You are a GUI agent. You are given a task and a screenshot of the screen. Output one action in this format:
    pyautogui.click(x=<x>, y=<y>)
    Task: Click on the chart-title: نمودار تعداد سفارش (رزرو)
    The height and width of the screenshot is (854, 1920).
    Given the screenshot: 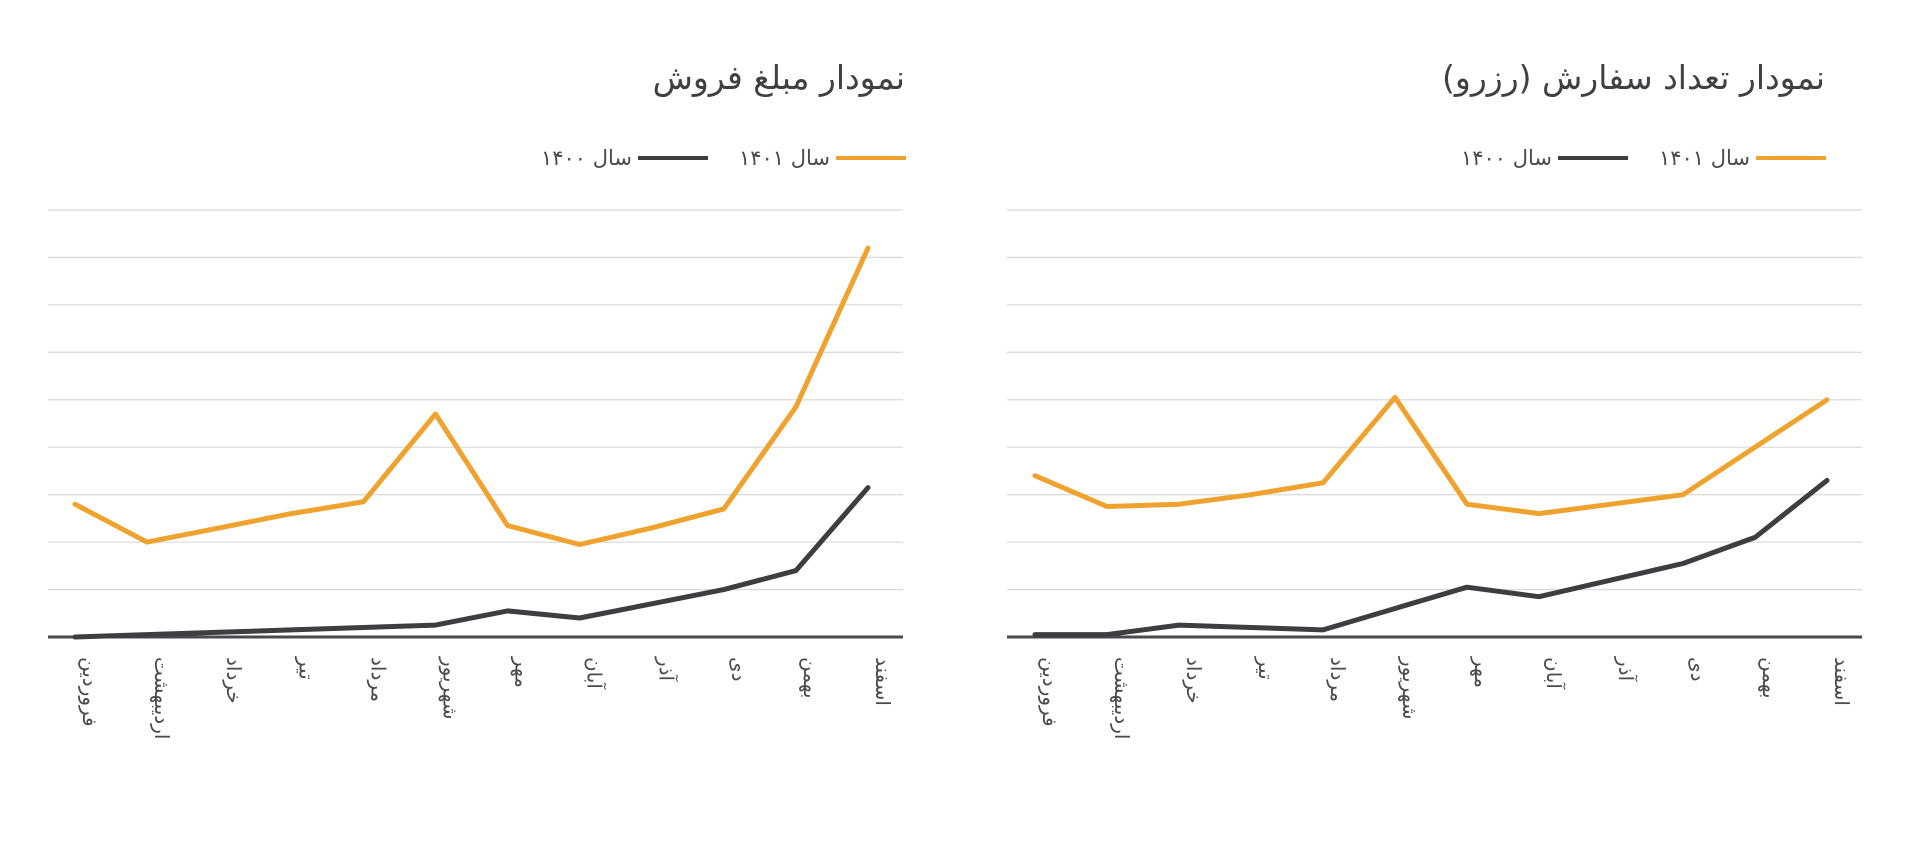 What is the action you would take?
    pyautogui.click(x=1633, y=77)
    